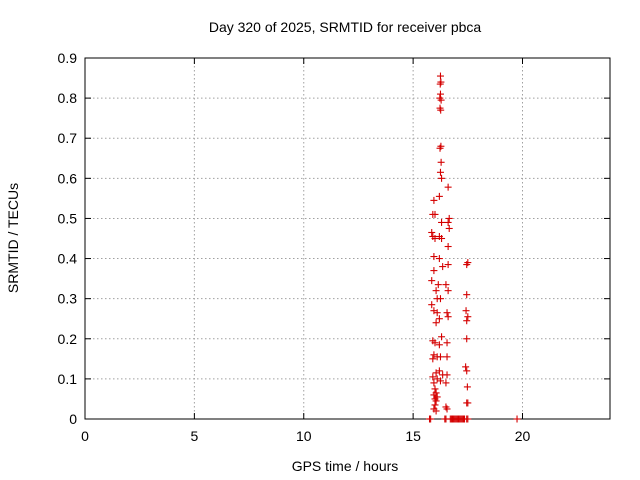 The height and width of the screenshot is (480, 640). I want to click on x-tick-label: 15, so click(413, 436).